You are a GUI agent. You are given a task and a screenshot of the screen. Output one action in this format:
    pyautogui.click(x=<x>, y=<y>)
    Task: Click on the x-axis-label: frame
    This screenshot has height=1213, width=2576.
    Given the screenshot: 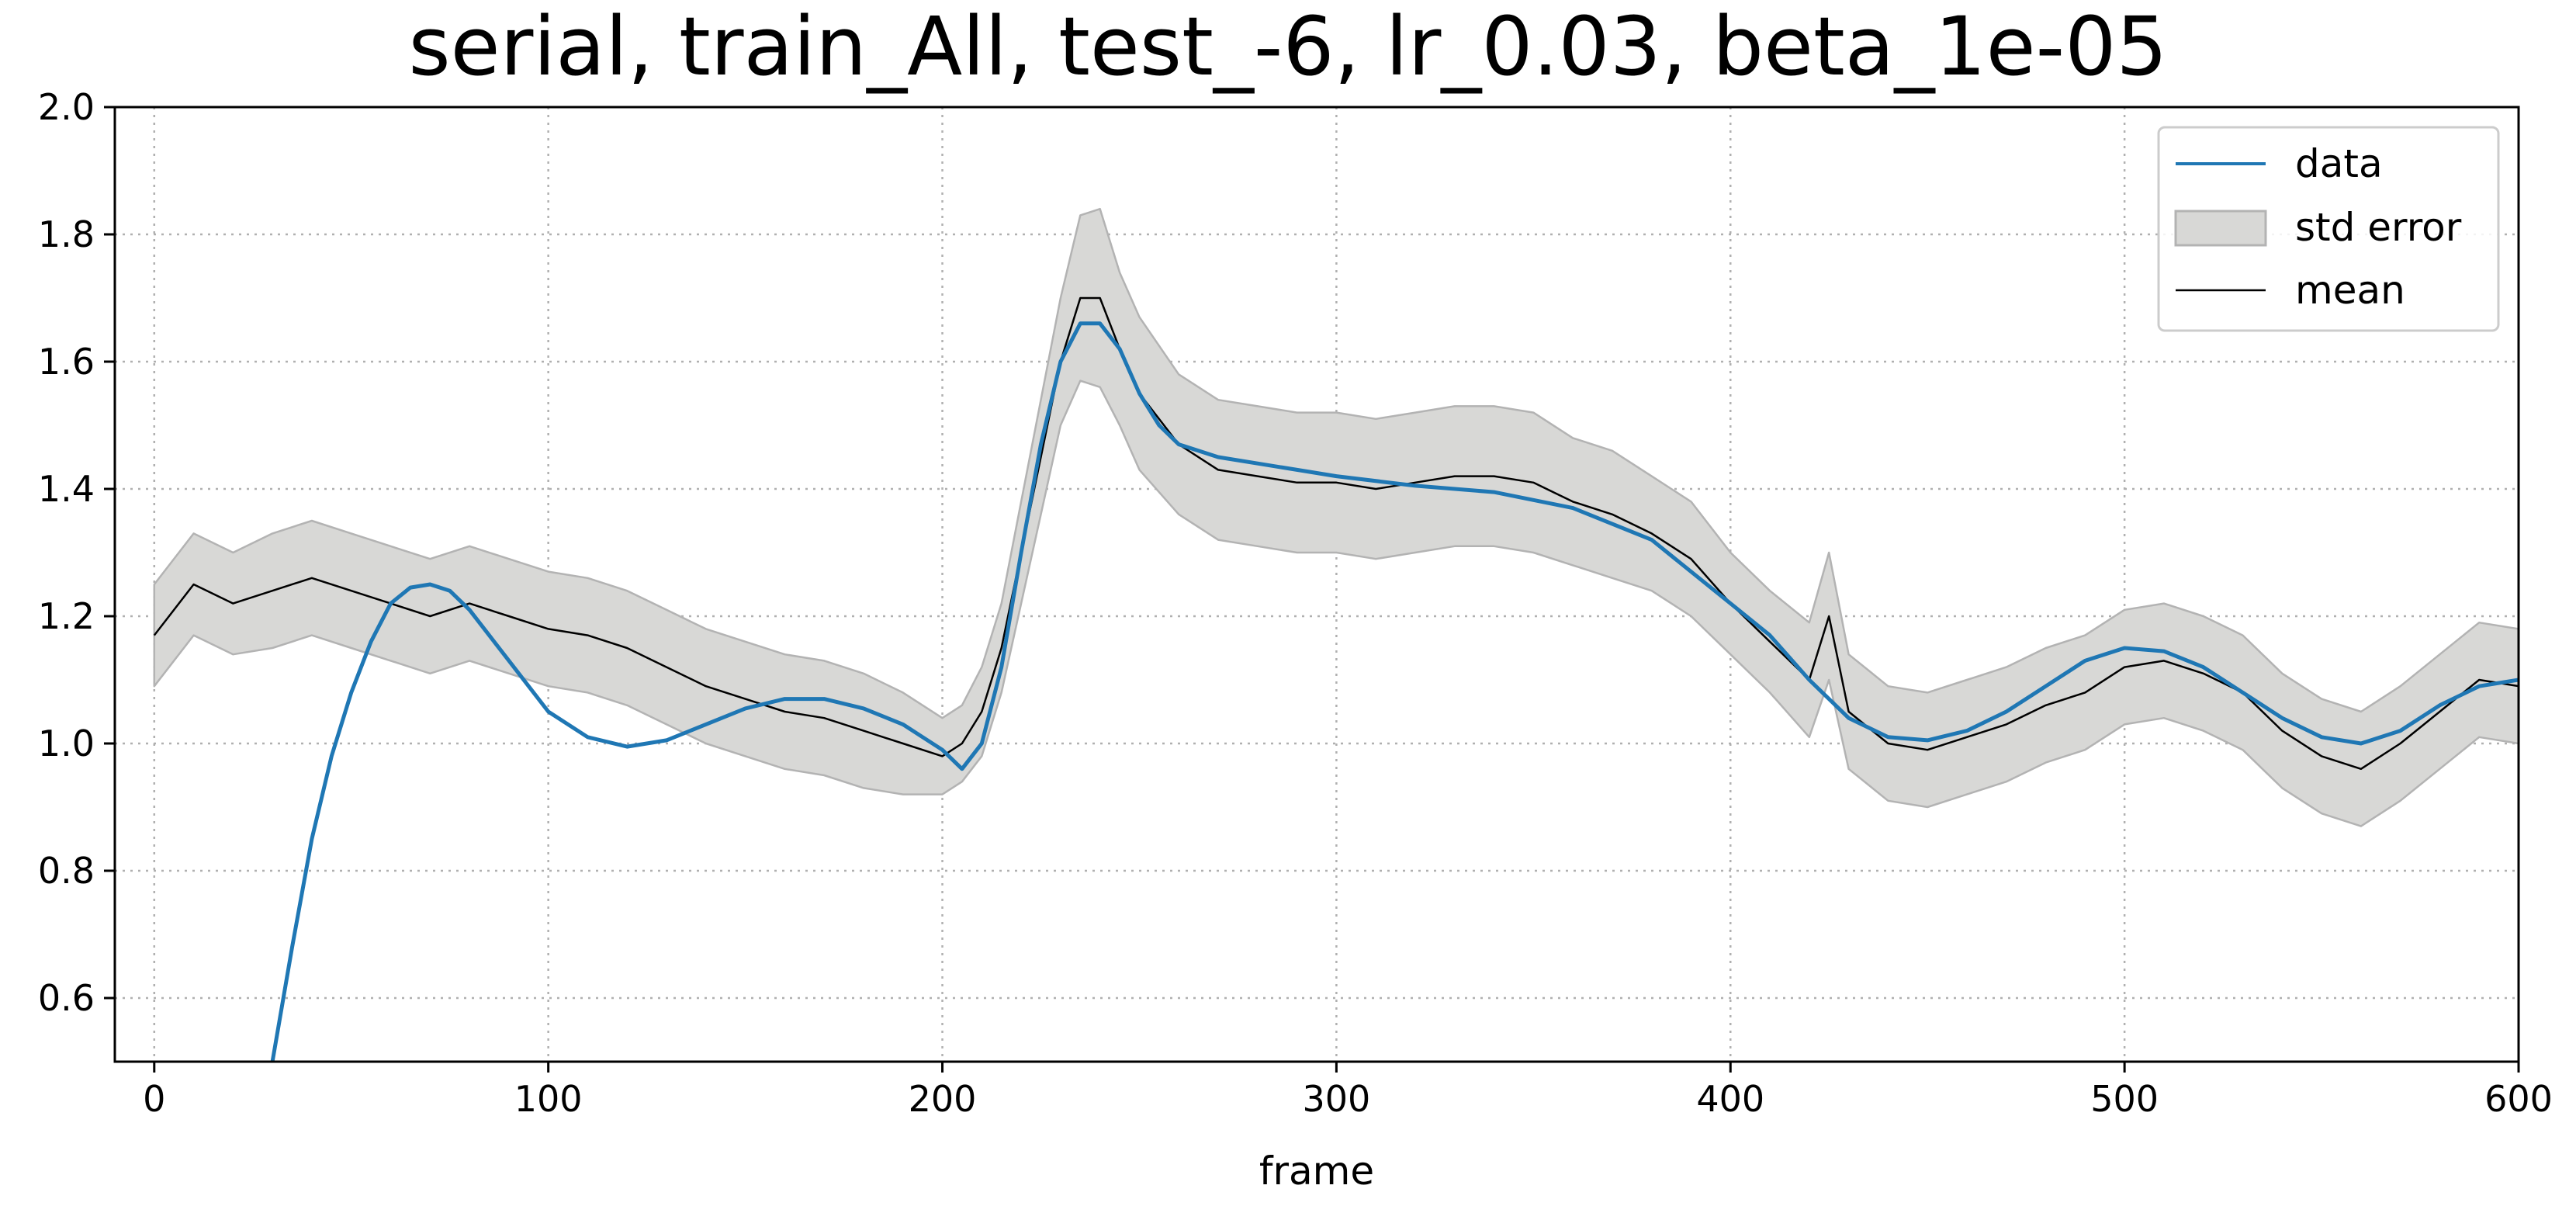 What is the action you would take?
    pyautogui.click(x=1316, y=1171)
    